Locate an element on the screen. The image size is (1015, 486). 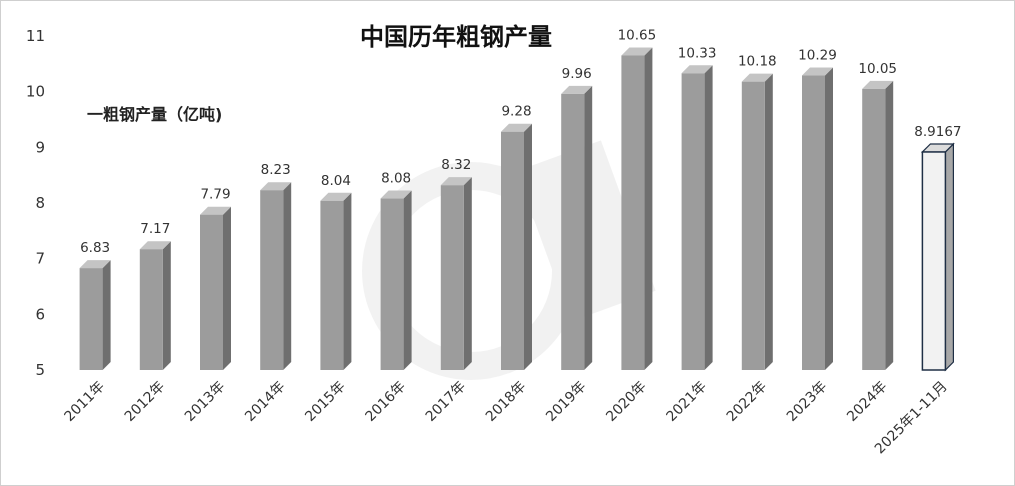
y-tick-label: 7 is located at coordinates (40, 259).